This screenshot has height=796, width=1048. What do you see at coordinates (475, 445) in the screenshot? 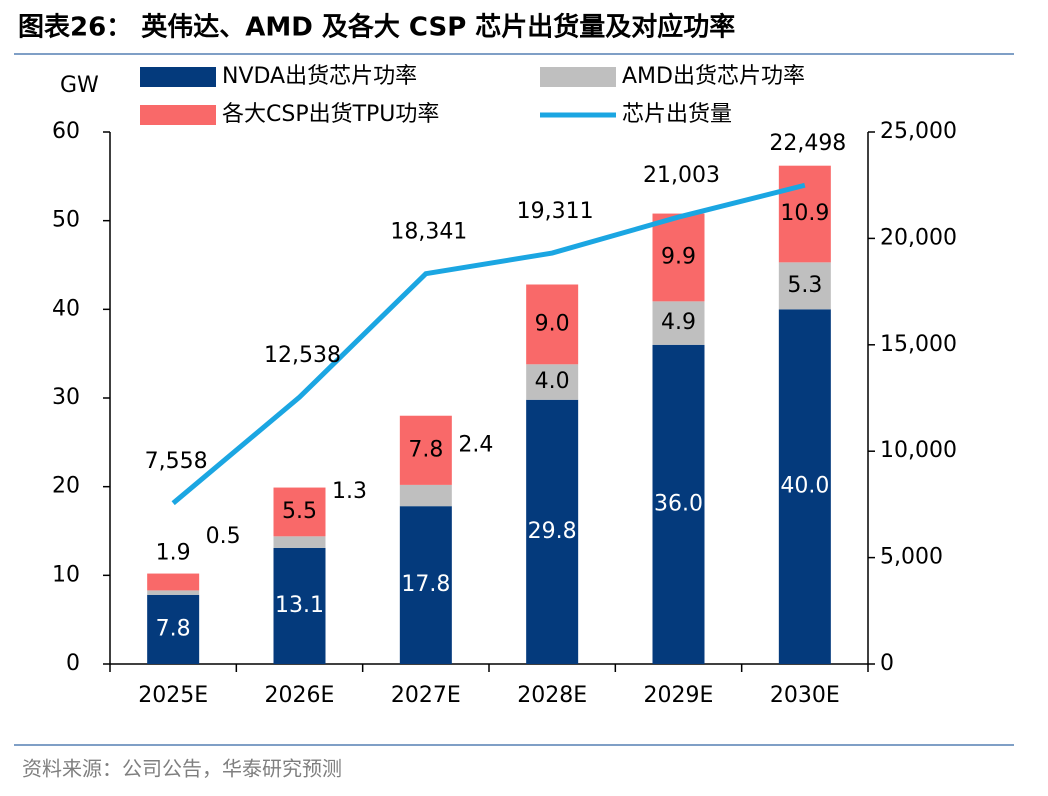
I see `data-label: 2.4` at bounding box center [475, 445].